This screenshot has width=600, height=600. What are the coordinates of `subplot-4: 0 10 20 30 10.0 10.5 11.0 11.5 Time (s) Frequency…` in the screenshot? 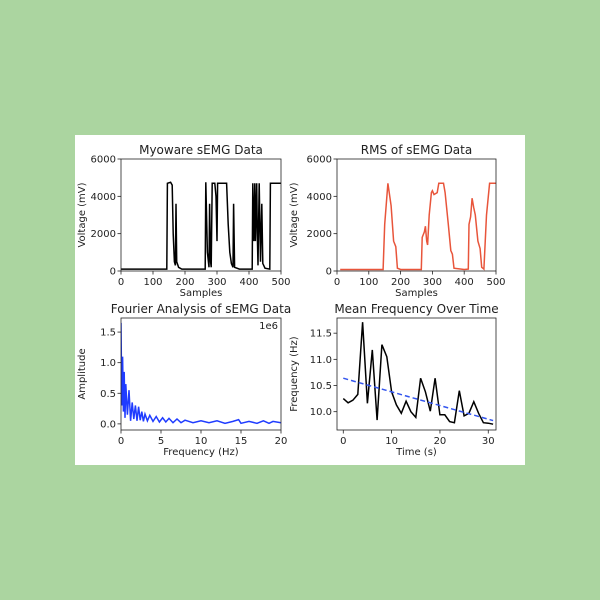 It's located at (394, 380).